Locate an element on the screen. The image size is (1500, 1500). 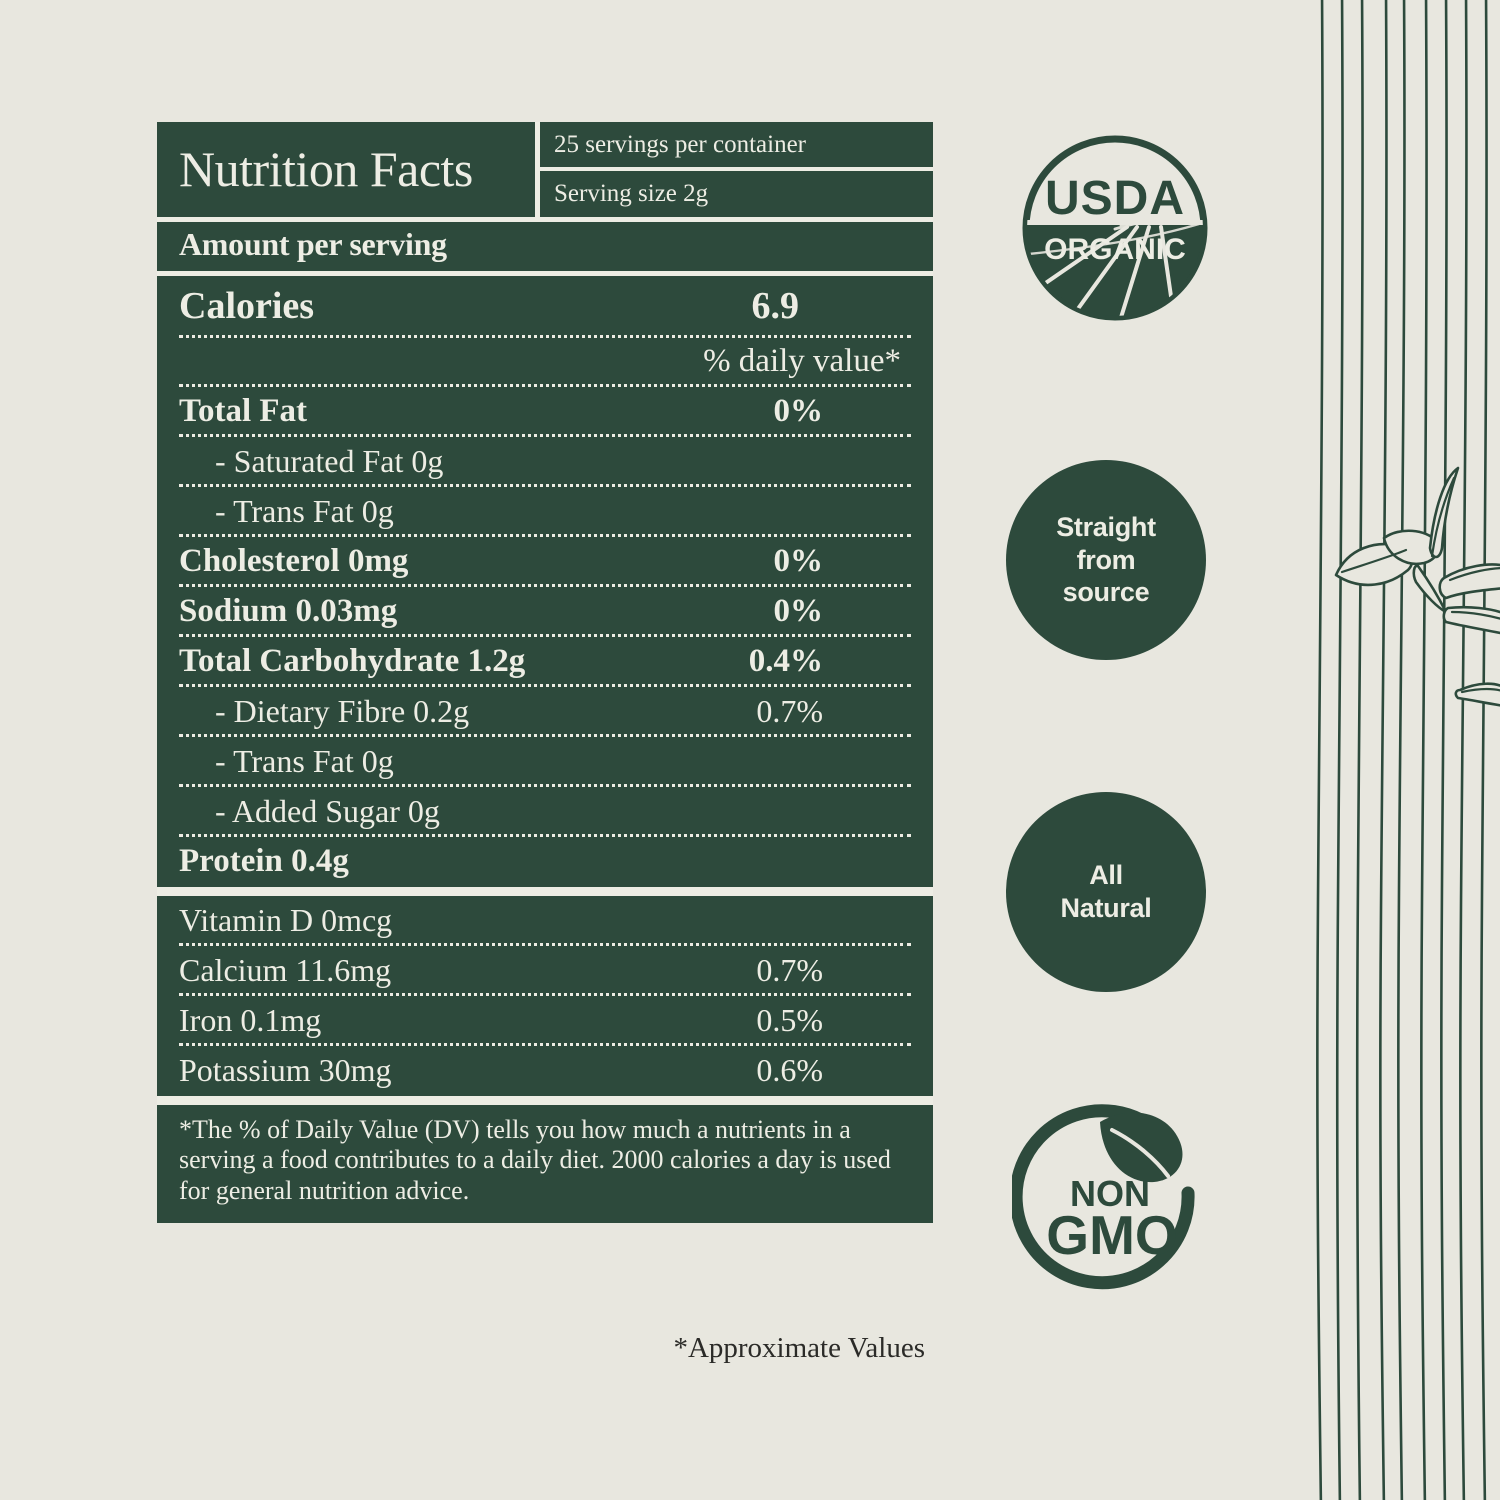
page-title: Nutrition Facts is located at coordinates (326, 169).